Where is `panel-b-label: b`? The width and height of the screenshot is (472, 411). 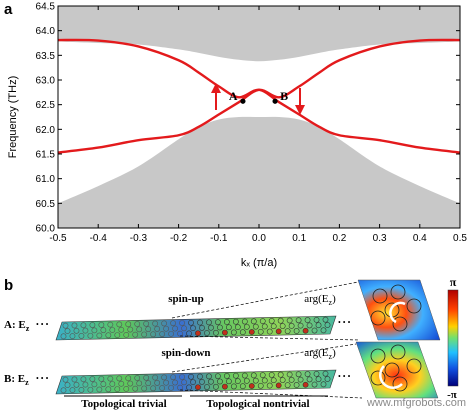
panel-b-label: b is located at coordinates (8, 285).